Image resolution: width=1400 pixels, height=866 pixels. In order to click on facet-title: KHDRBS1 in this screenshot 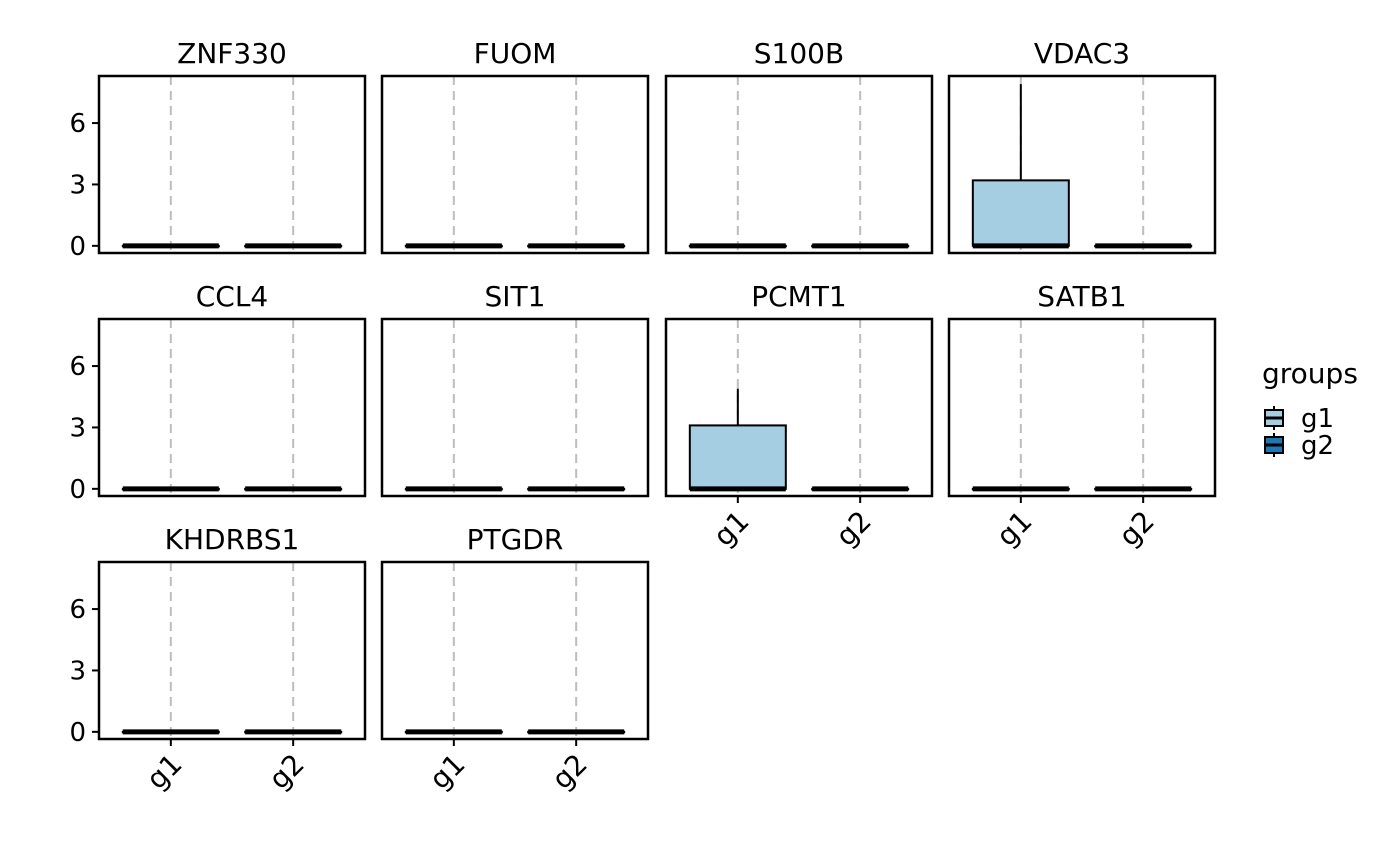, I will do `click(232, 539)`.